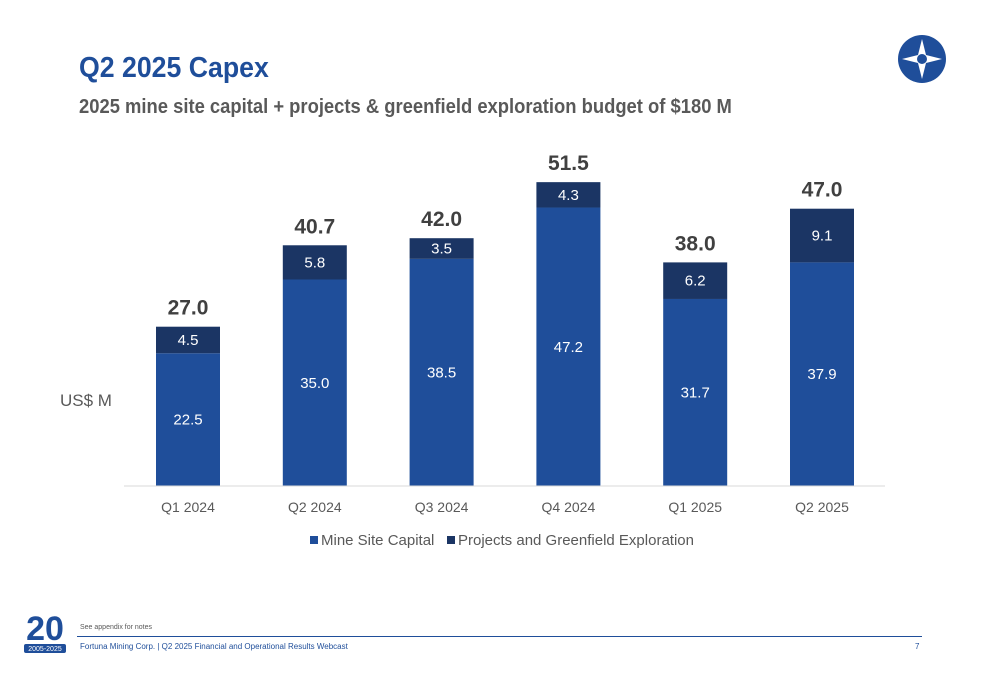  Describe the element at coordinates (188, 507) in the screenshot. I see `x-tick-label: Q1 2024` at that location.